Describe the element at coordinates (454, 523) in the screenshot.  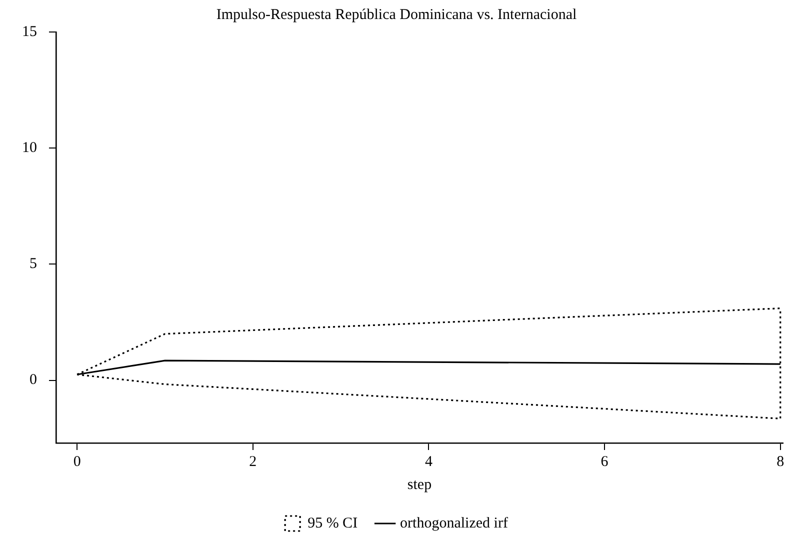
I see `legend-label: orthogonalized irf` at that location.